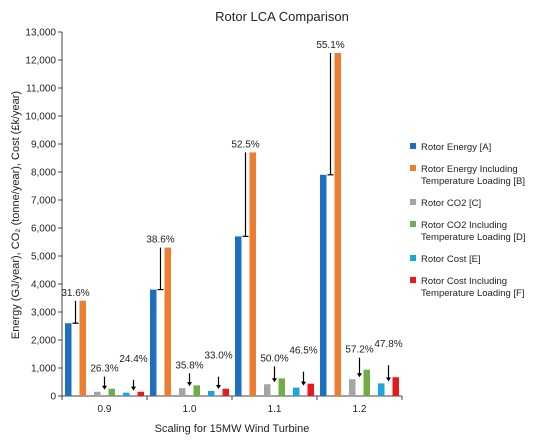 The width and height of the screenshot is (550, 440). What do you see at coordinates (43, 145) in the screenshot?
I see `y-tick-label: 9,000` at bounding box center [43, 145].